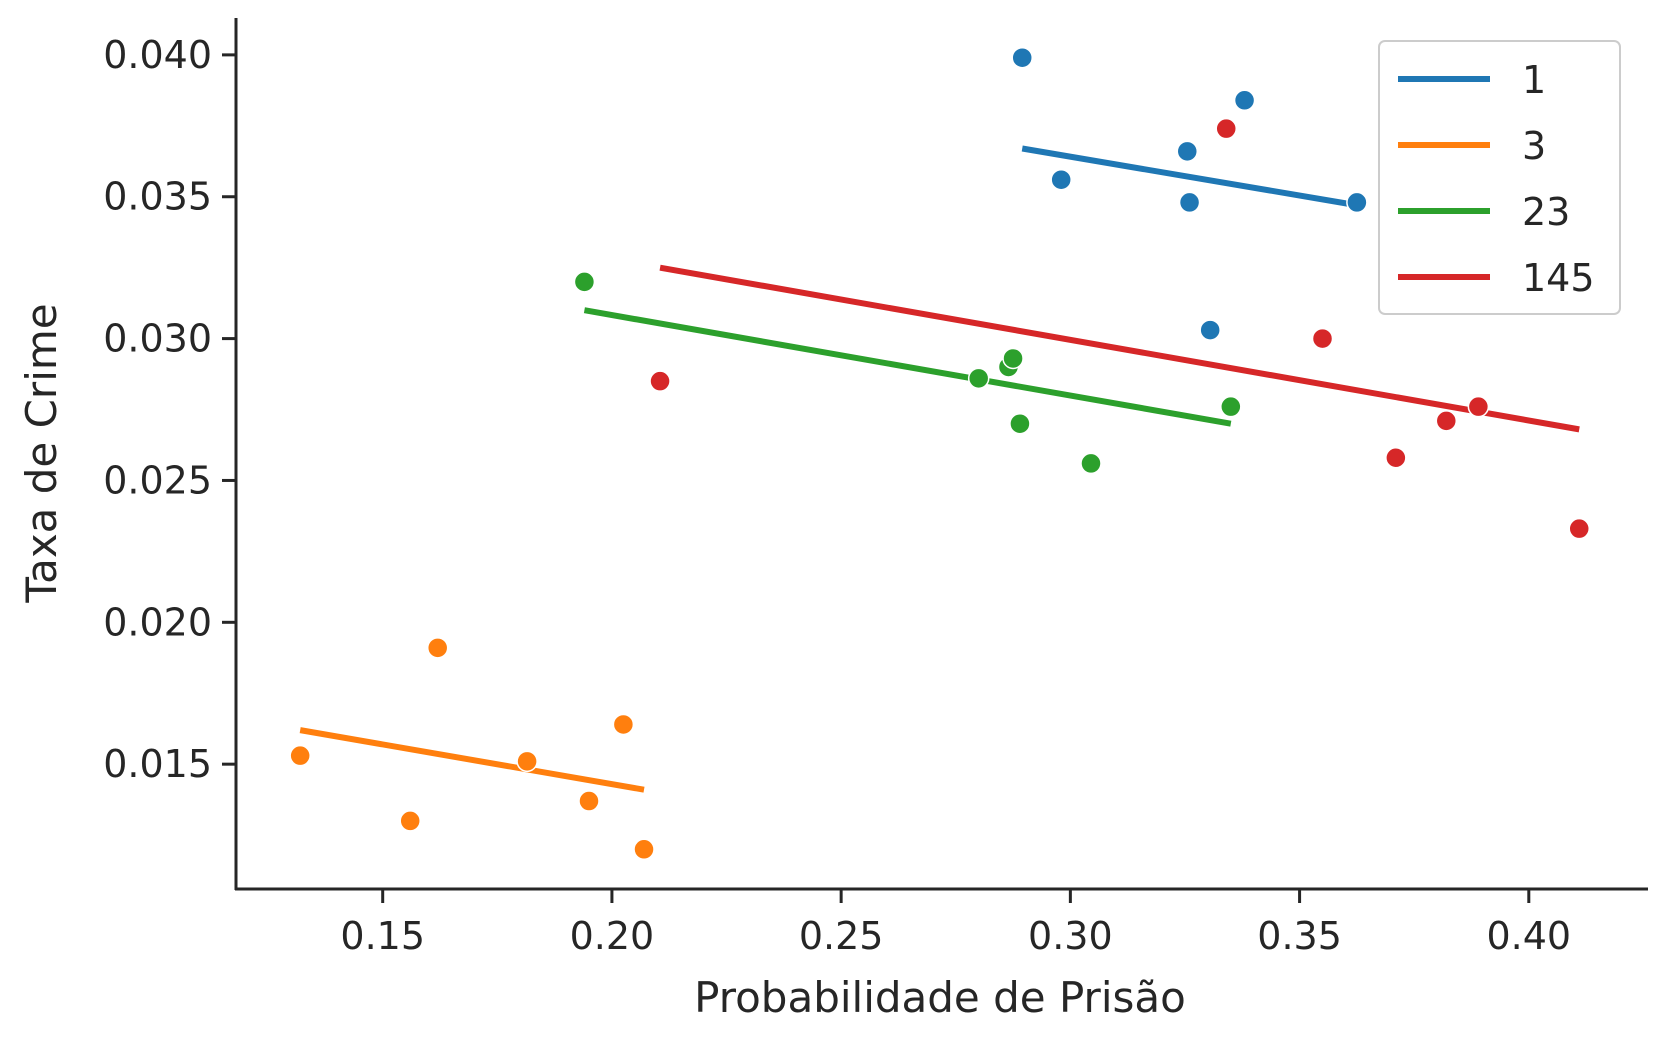 Image resolution: width=1658 pixels, height=1041 pixels. What do you see at coordinates (1299, 936) in the screenshot?
I see `x-tick-label: 0.35` at bounding box center [1299, 936].